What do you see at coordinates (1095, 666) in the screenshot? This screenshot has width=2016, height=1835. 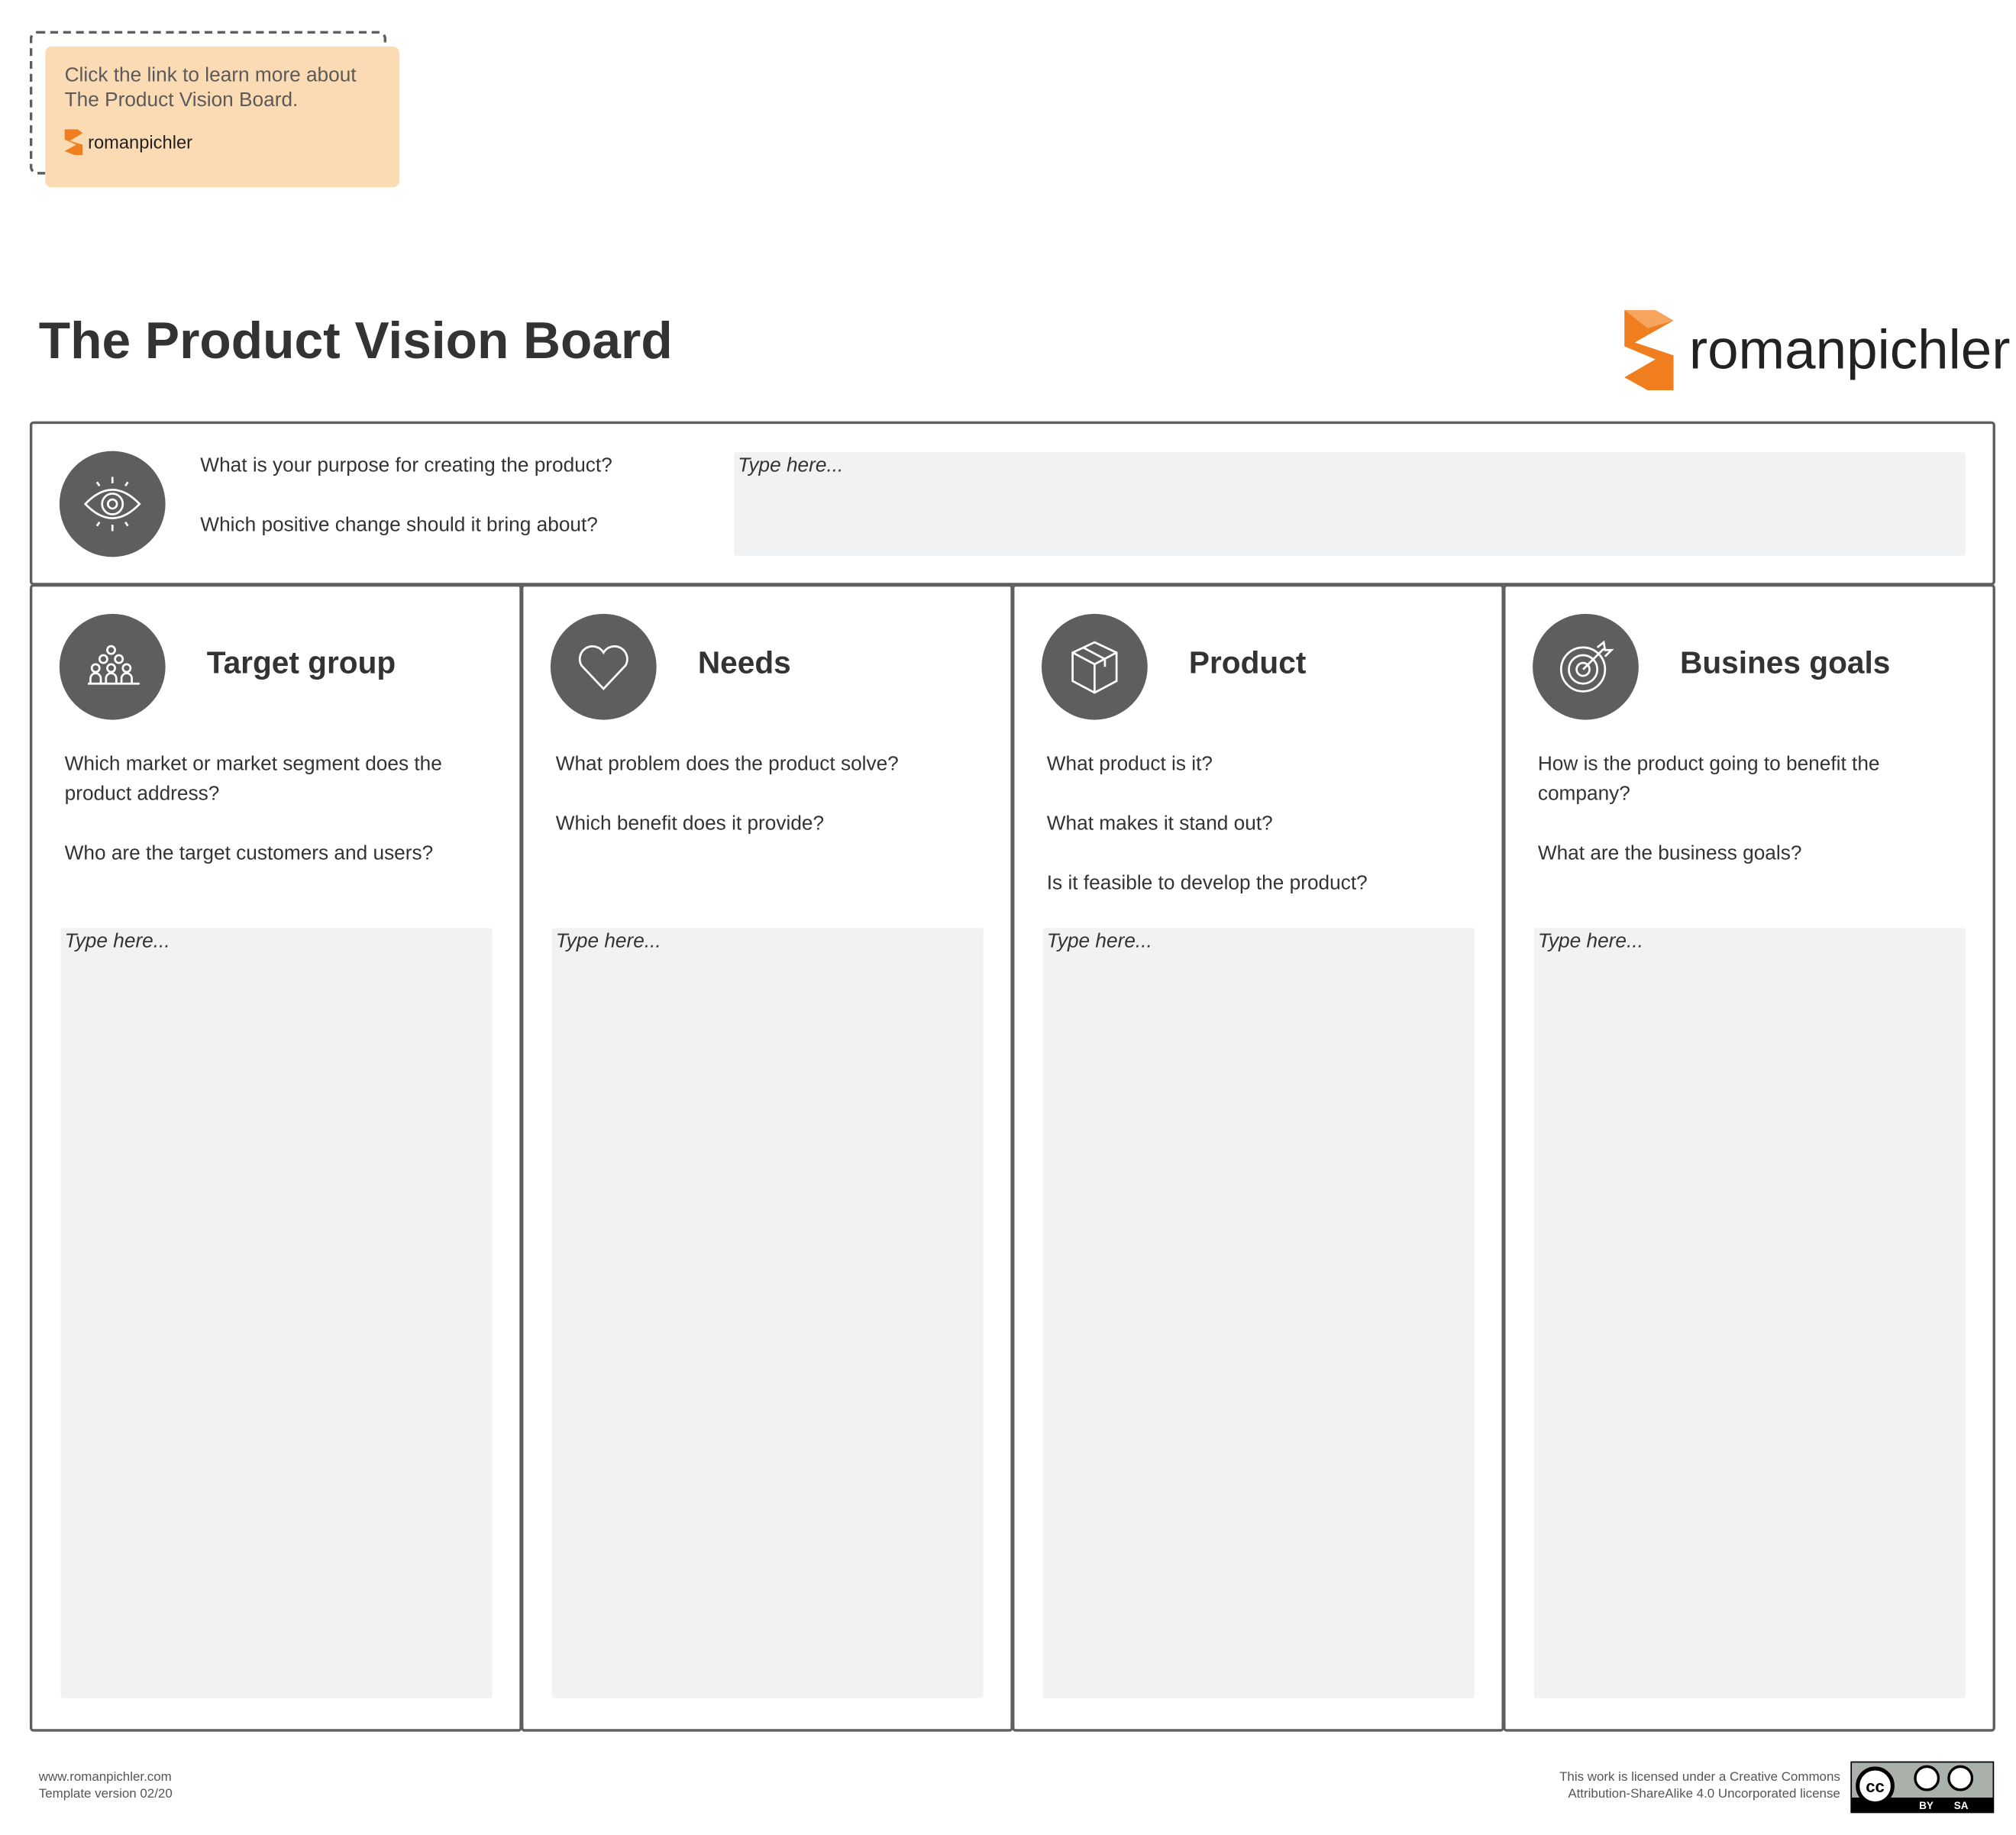 I see `box-icon` at bounding box center [1095, 666].